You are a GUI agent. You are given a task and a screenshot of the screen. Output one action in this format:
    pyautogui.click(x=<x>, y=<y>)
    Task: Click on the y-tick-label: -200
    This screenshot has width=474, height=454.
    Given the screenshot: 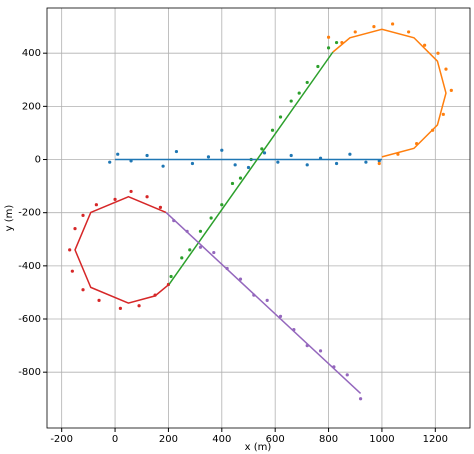 What is the action you would take?
    pyautogui.click(x=29, y=213)
    